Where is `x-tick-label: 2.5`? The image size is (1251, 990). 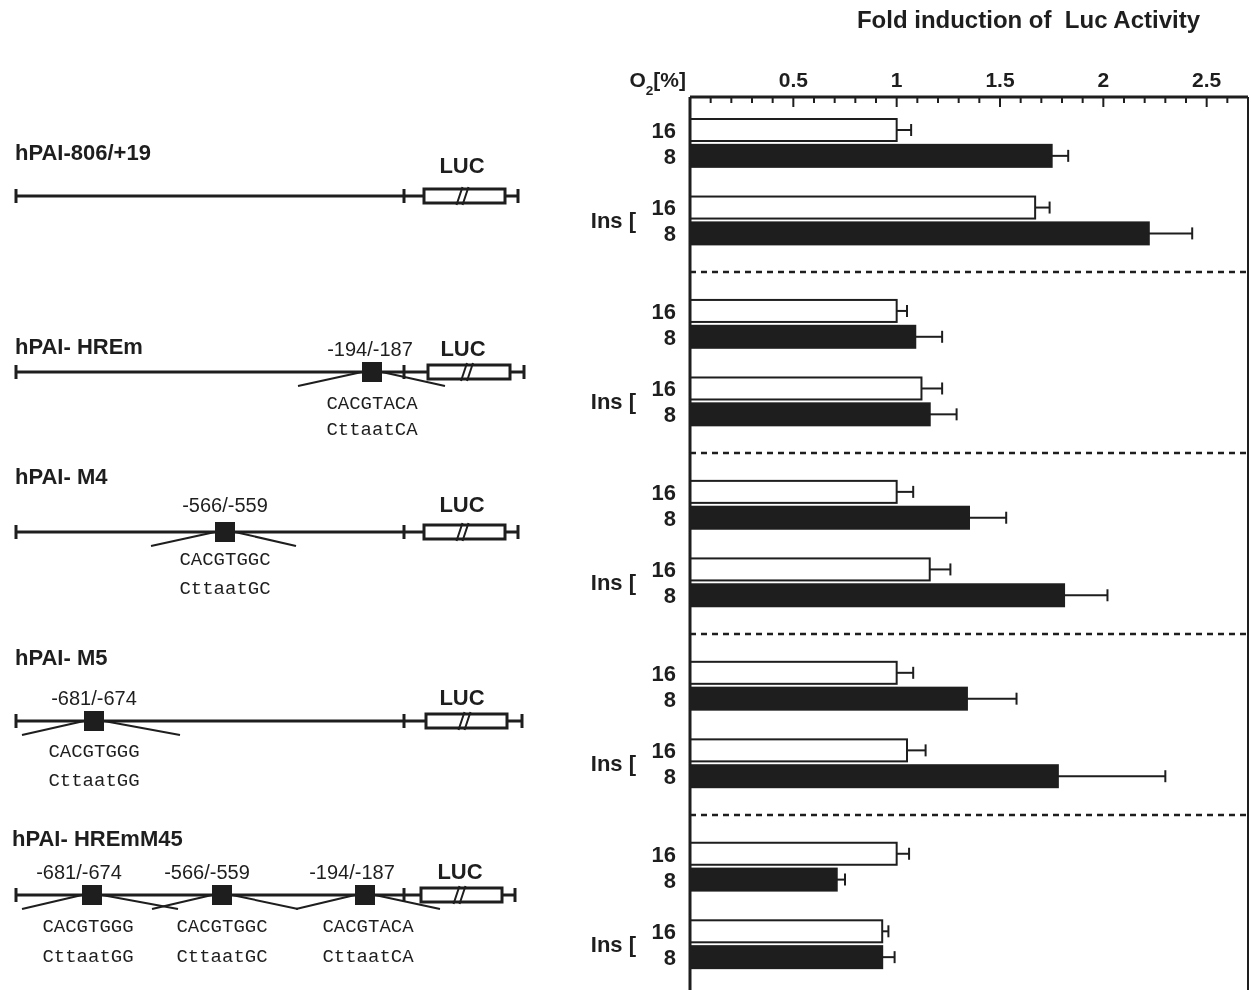
x-tick-label: 2.5 is located at coordinates (1207, 79).